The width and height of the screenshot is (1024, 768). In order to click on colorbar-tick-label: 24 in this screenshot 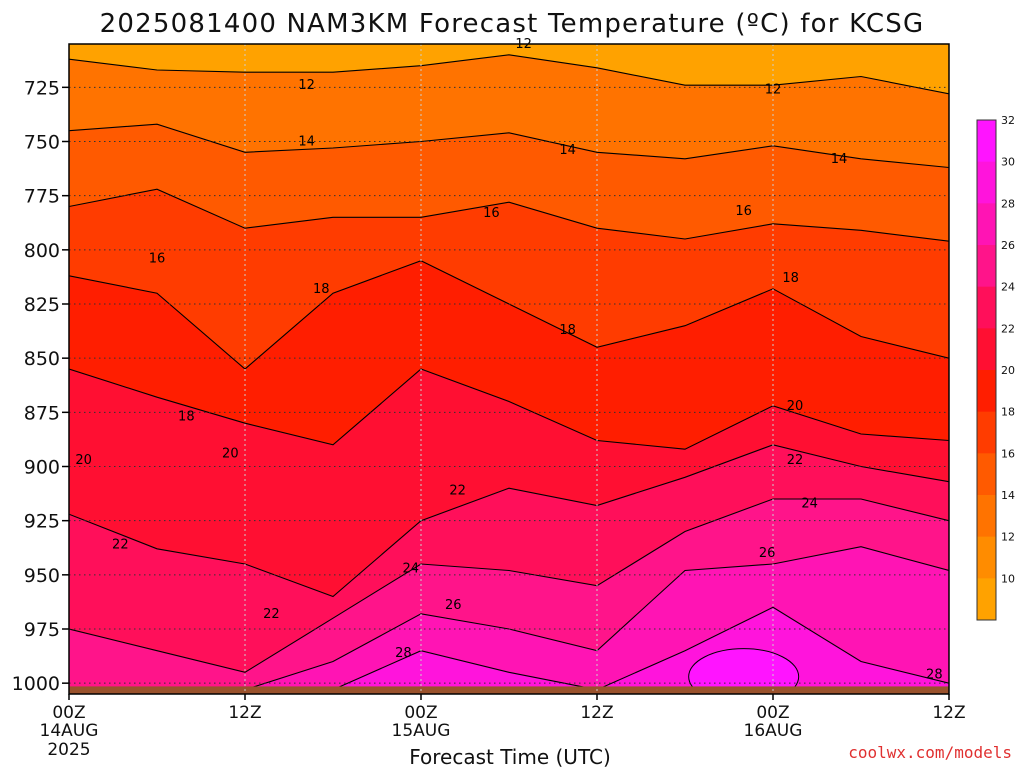, I will do `click(1008, 287)`.